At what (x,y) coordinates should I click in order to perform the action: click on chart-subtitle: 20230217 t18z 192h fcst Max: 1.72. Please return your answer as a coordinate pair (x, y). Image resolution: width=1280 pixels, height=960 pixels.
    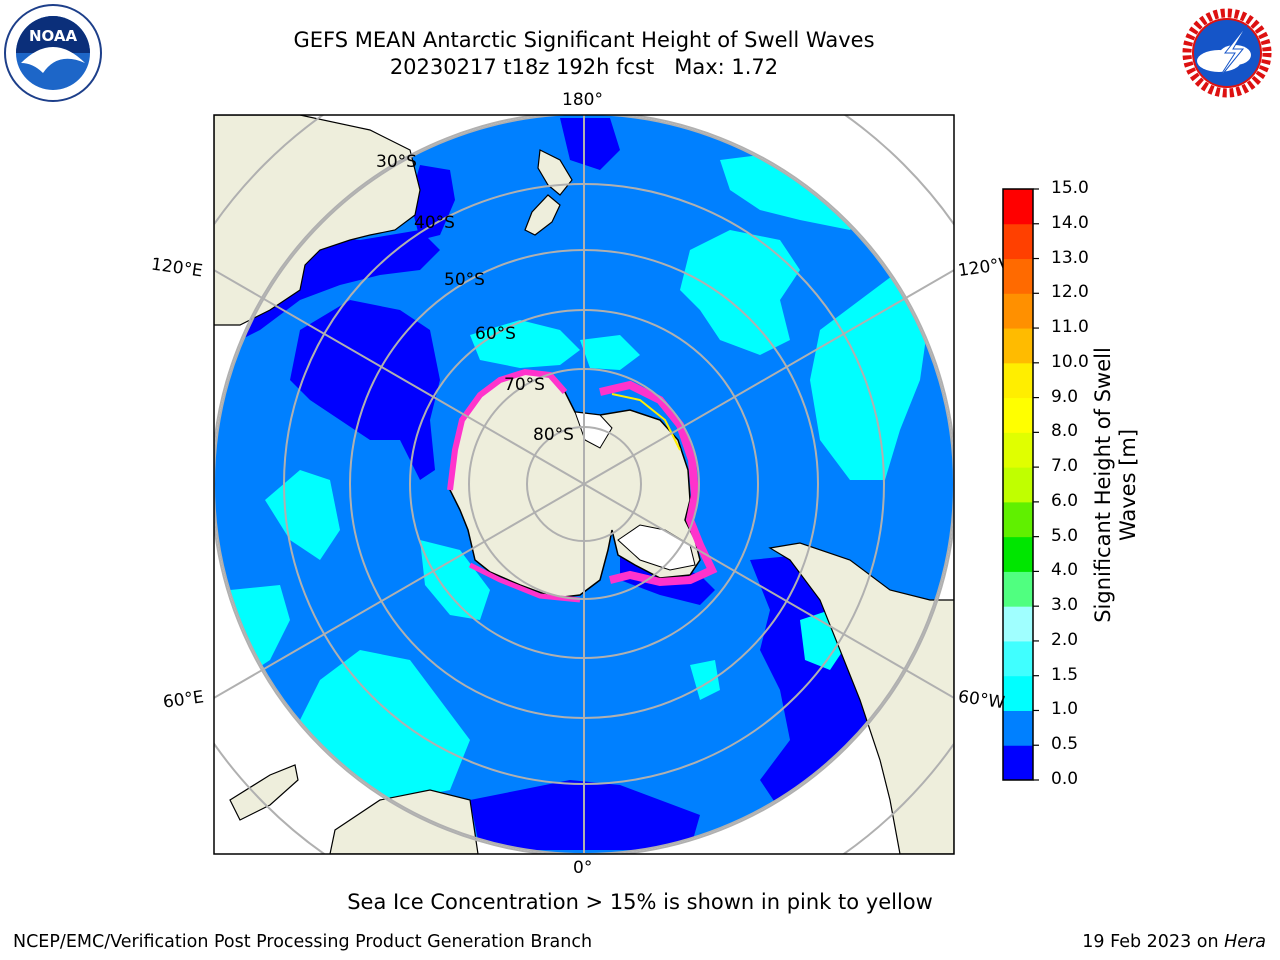
    Looking at the image, I should click on (584, 67).